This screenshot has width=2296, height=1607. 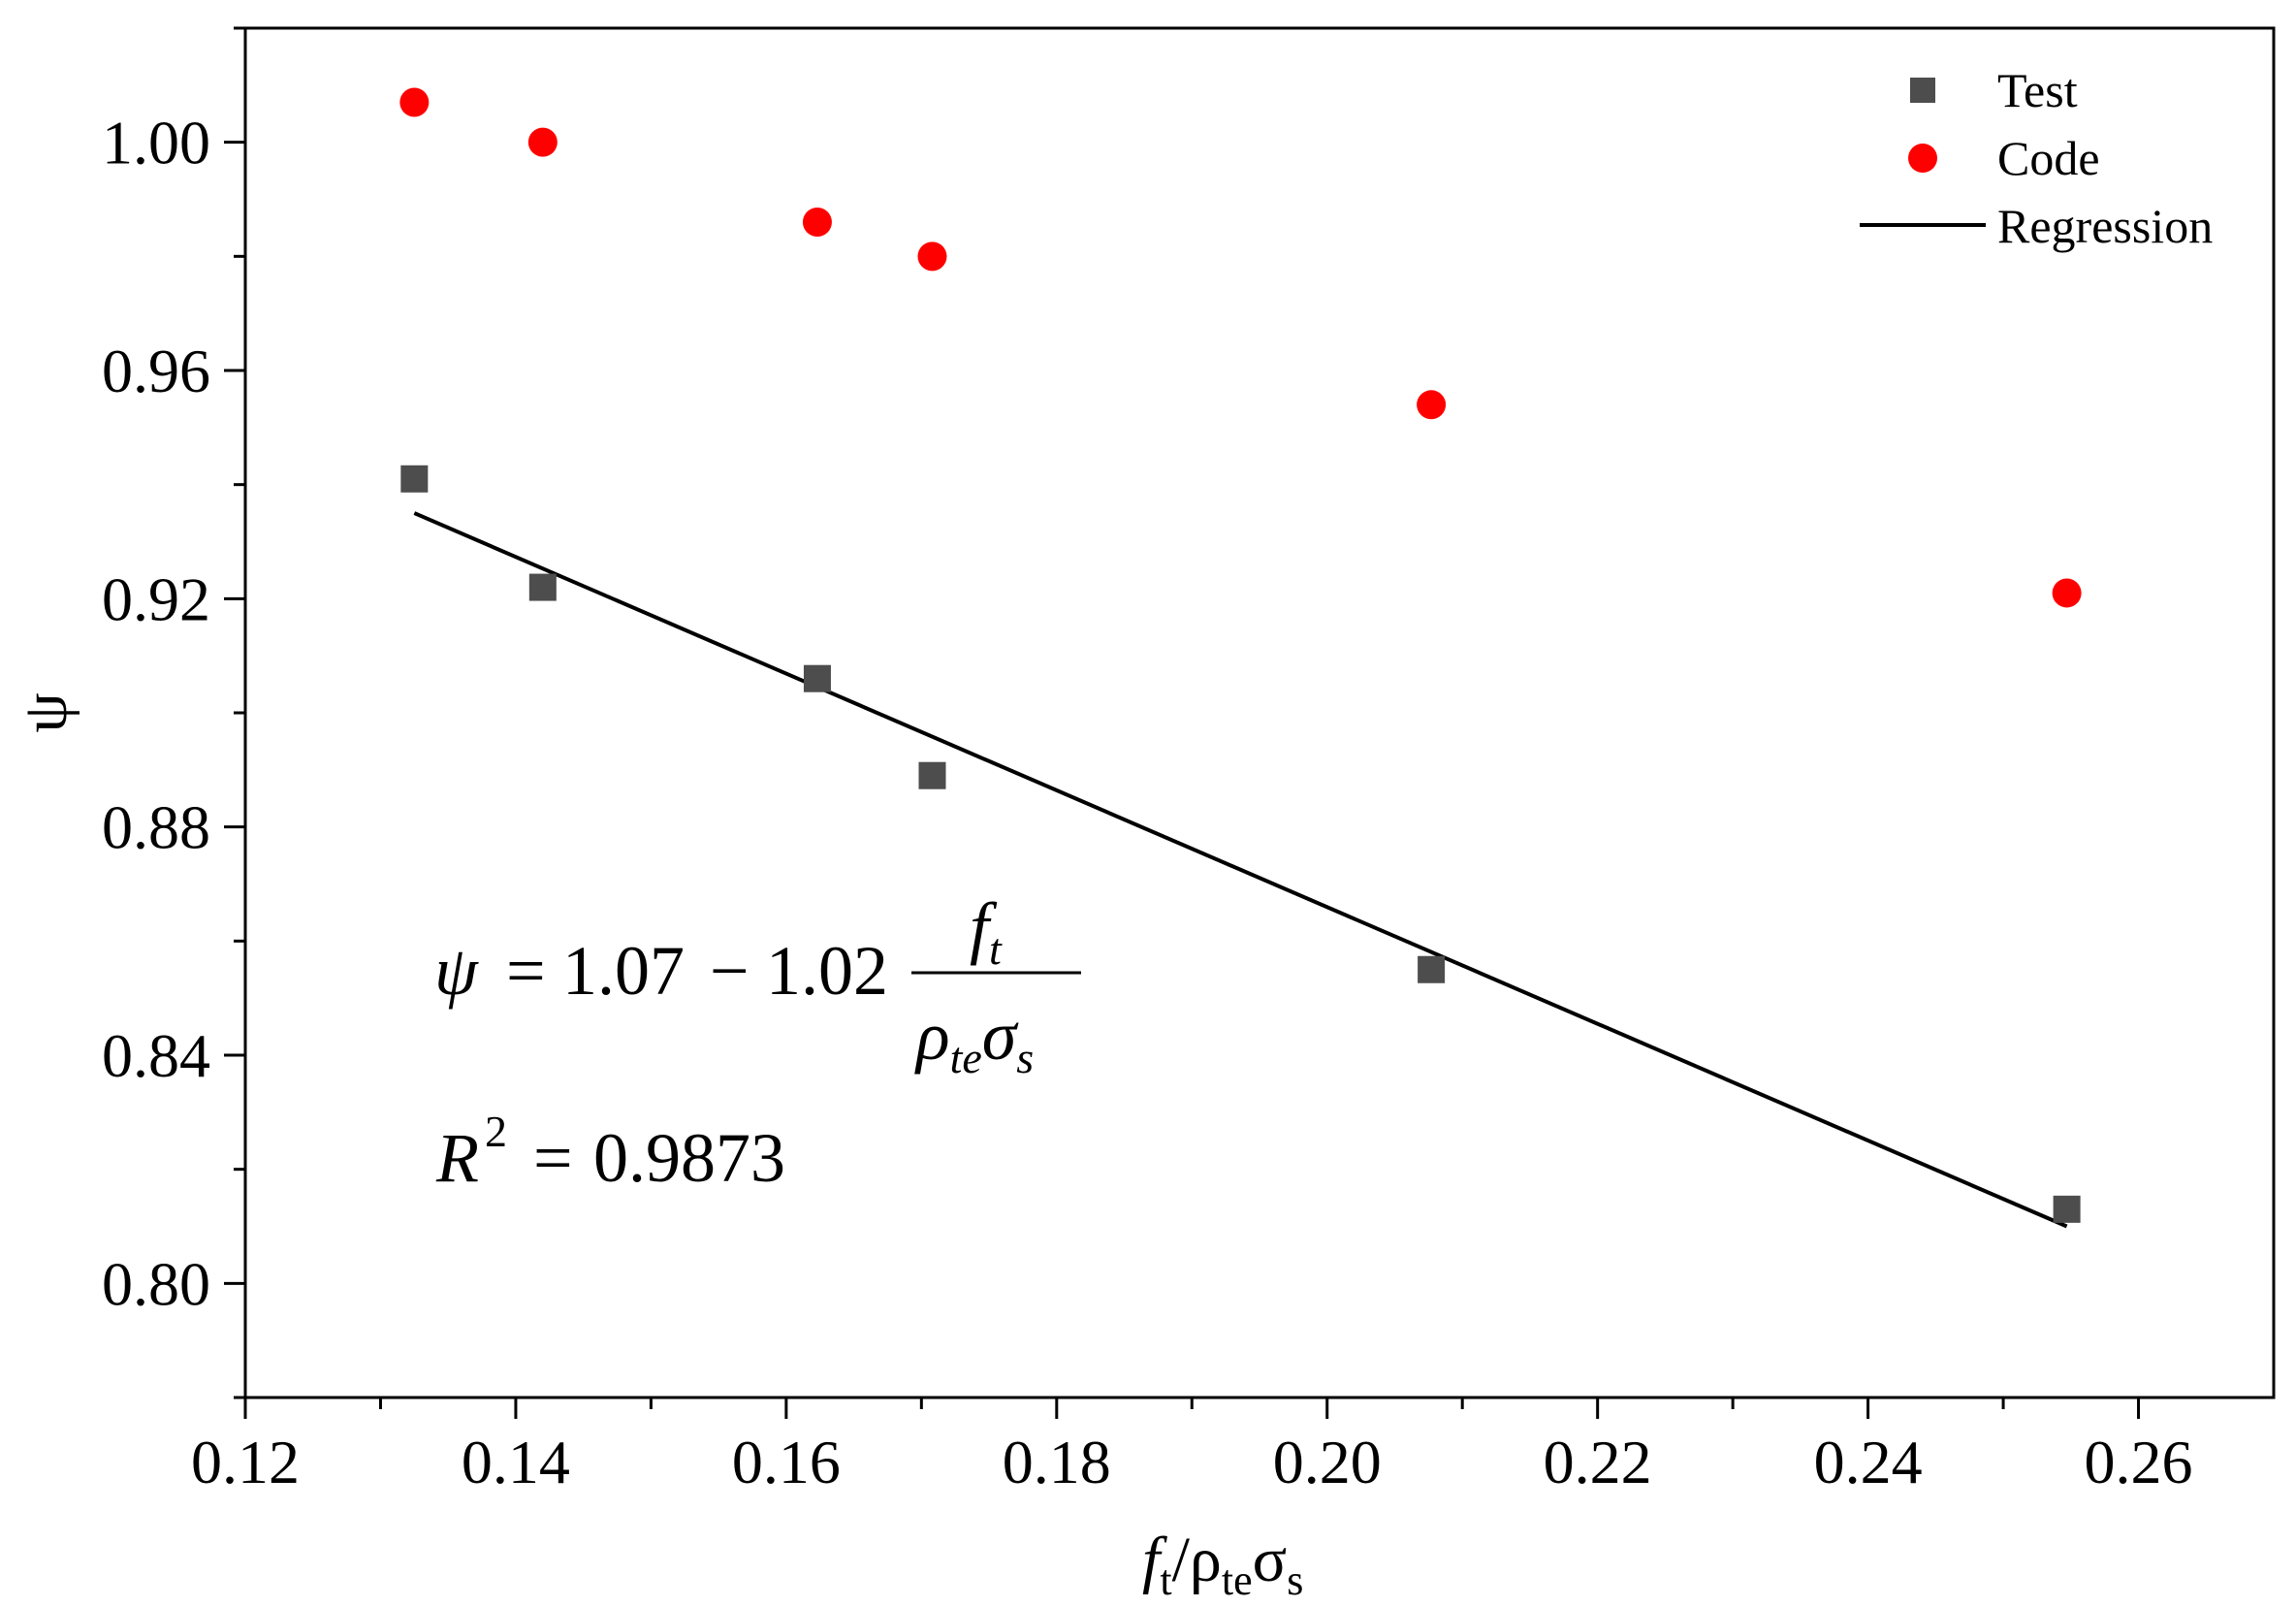 I want to click on legend-code-label: Code, so click(x=2048, y=158).